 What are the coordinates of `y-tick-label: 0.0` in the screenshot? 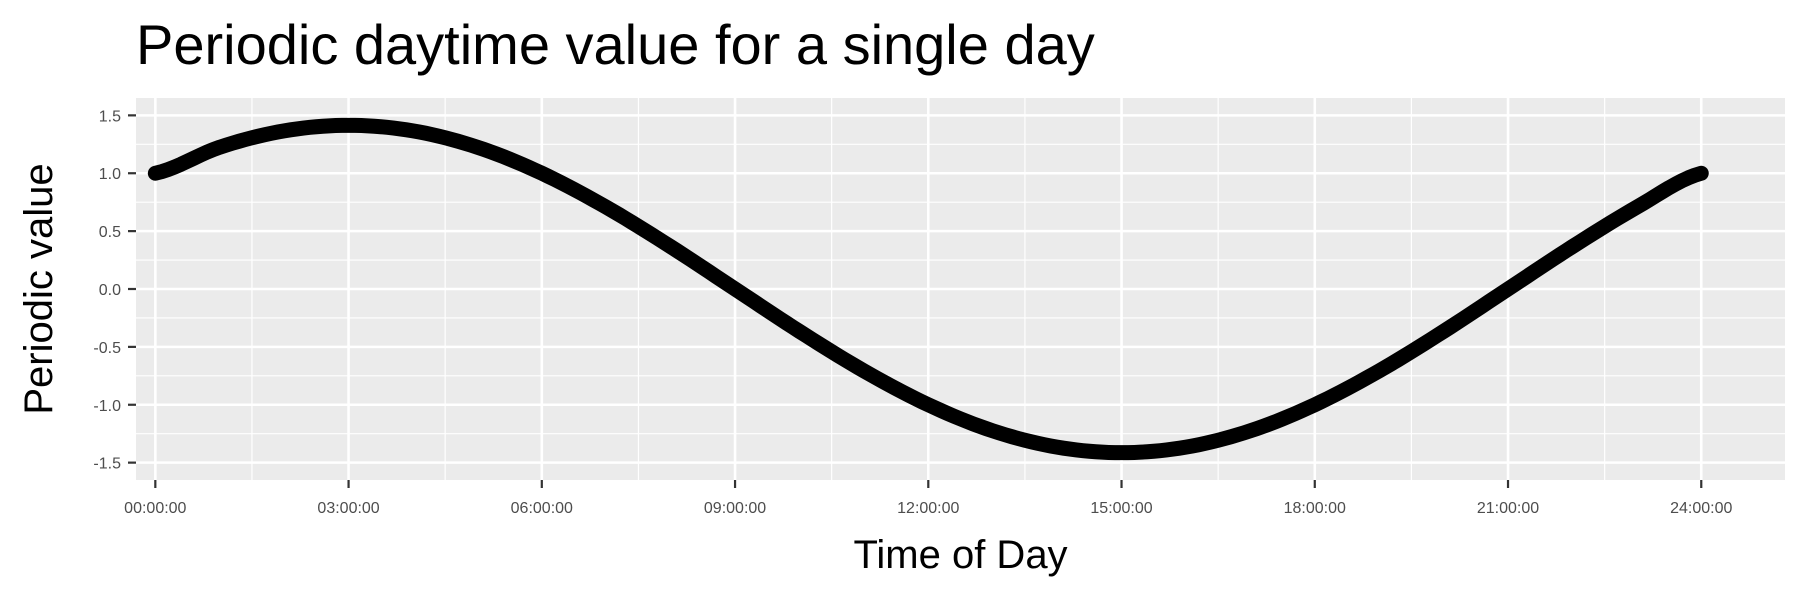 It's located at (110, 290).